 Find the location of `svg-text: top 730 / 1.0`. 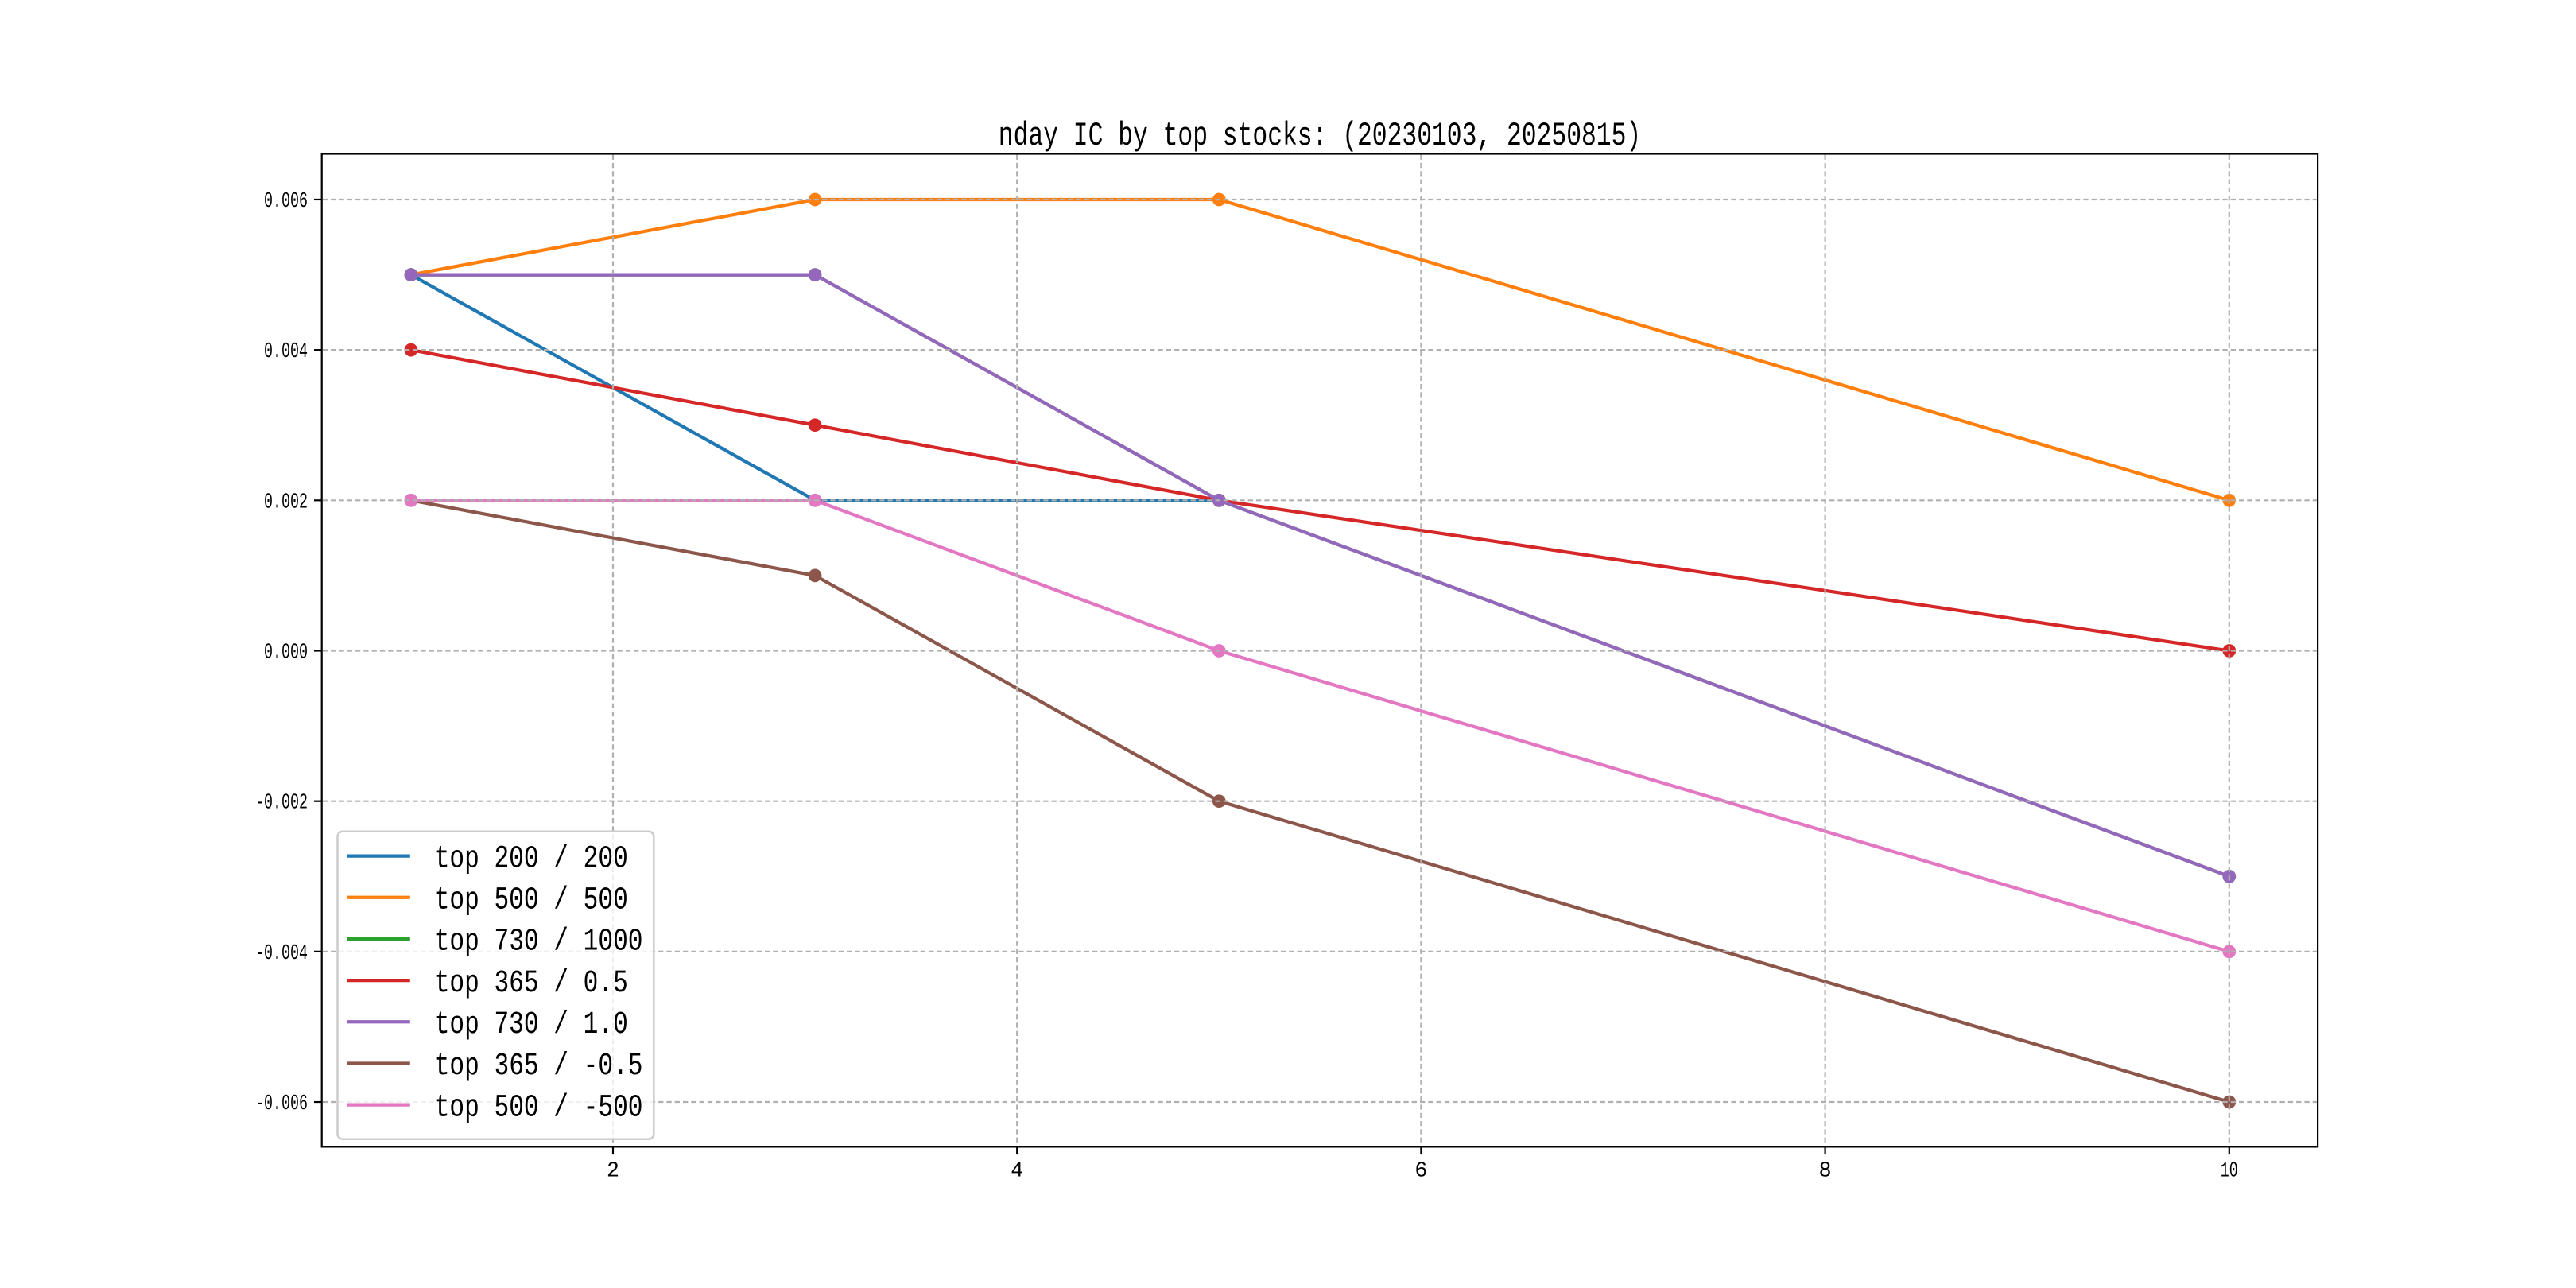

svg-text: top 730 / 1.0 is located at coordinates (531, 1025).